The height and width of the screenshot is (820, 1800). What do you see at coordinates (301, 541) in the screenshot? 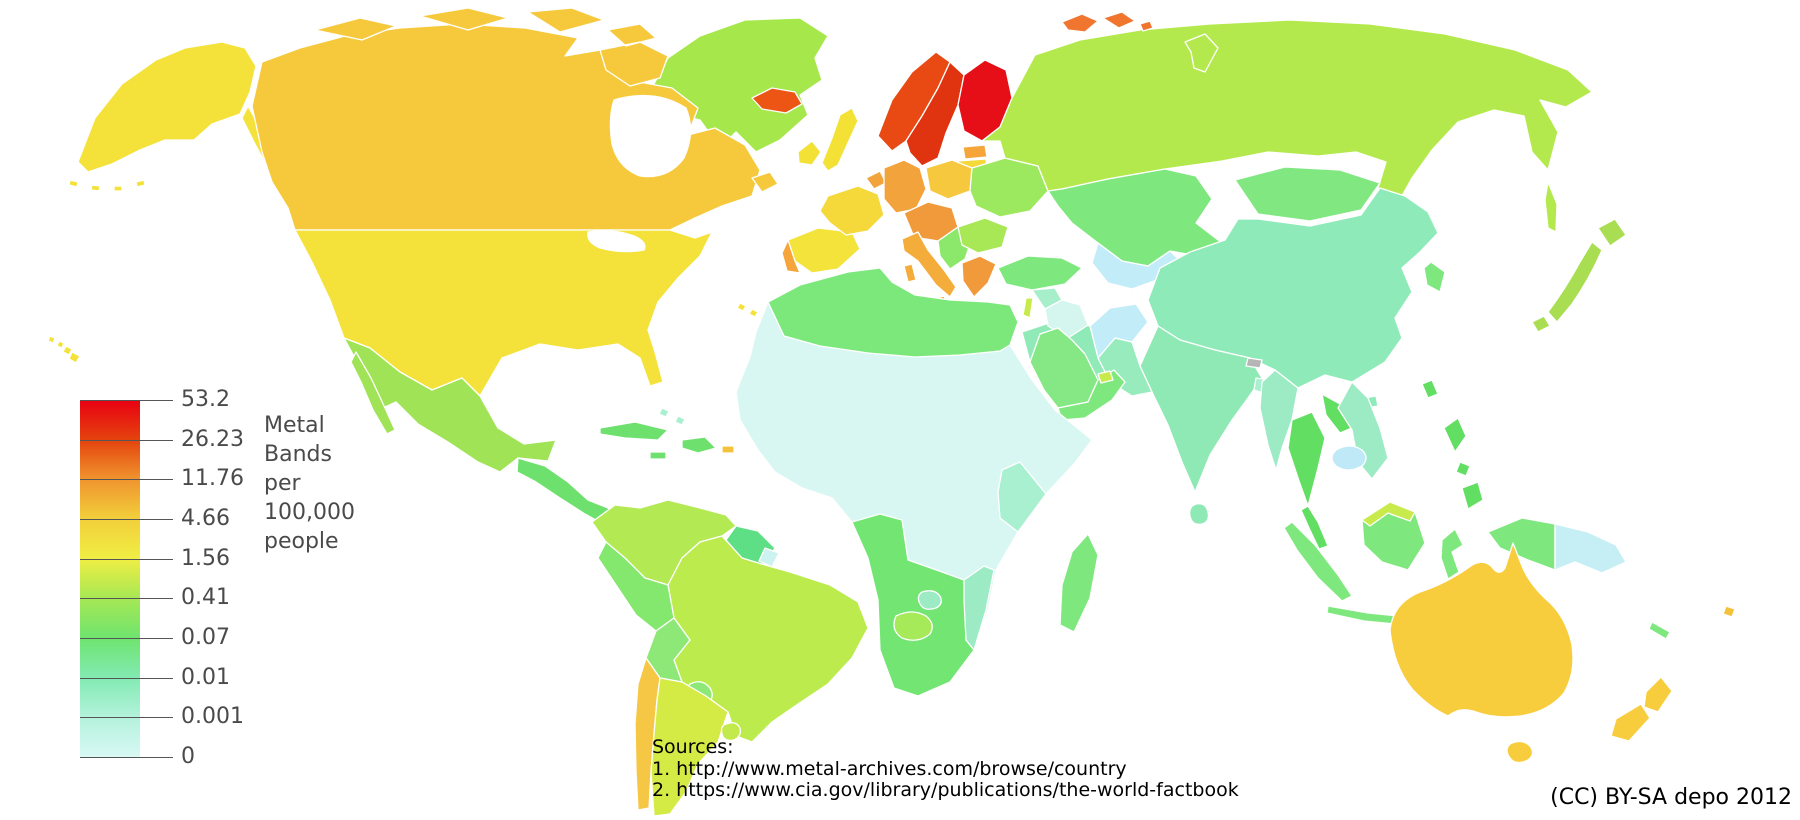
I see `legend-title-line: people` at bounding box center [301, 541].